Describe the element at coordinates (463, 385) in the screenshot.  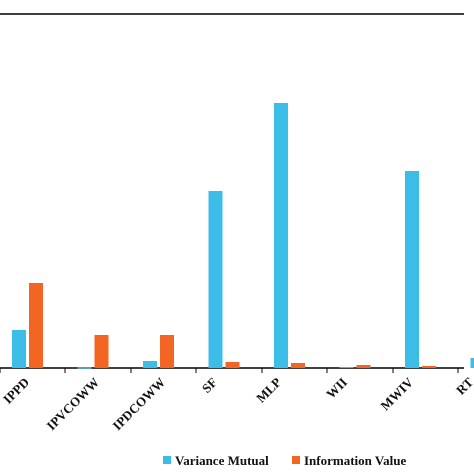
I see `x-tick-label-rt: RT` at that location.